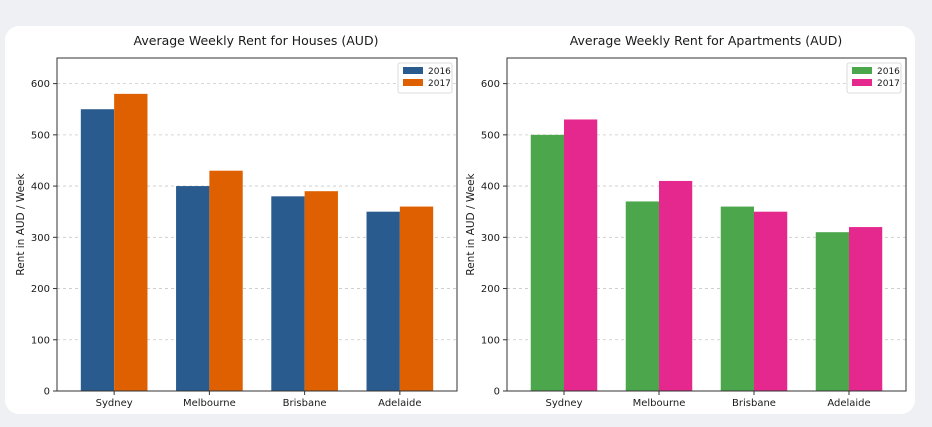 This screenshot has width=932, height=427. Describe the element at coordinates (706, 40) in the screenshot. I see `chart-title: Average Weekly Rent for Apartments (AUD)` at that location.